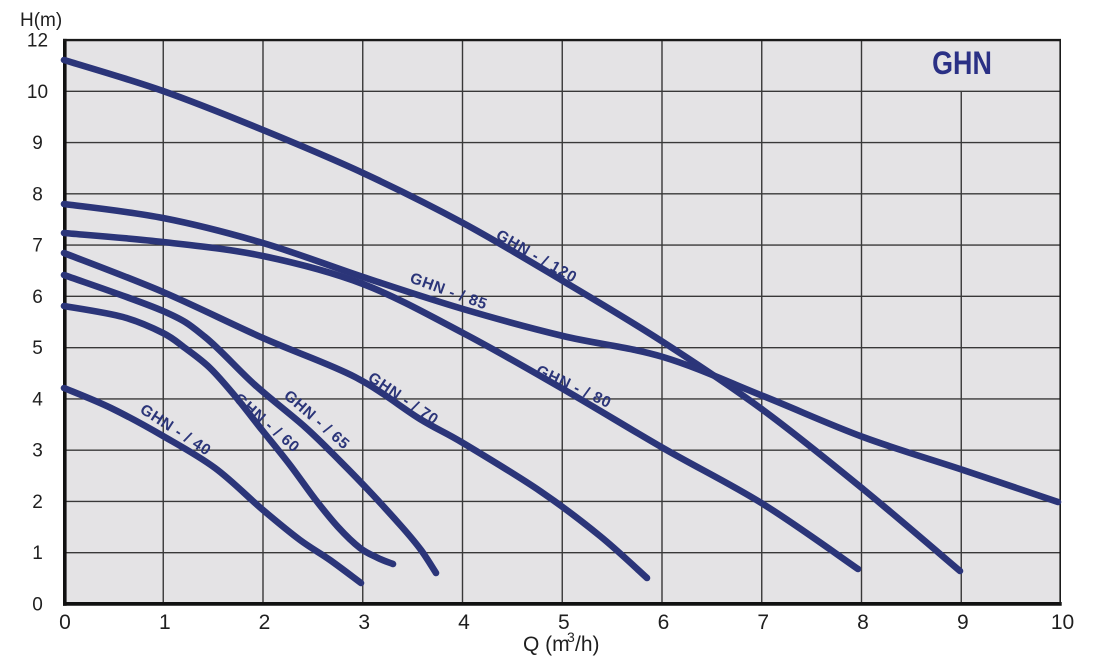 Image resolution: width=1105 pixels, height=665 pixels. Describe the element at coordinates (546, 644) in the screenshot. I see `svg-text: Q (m` at that location.